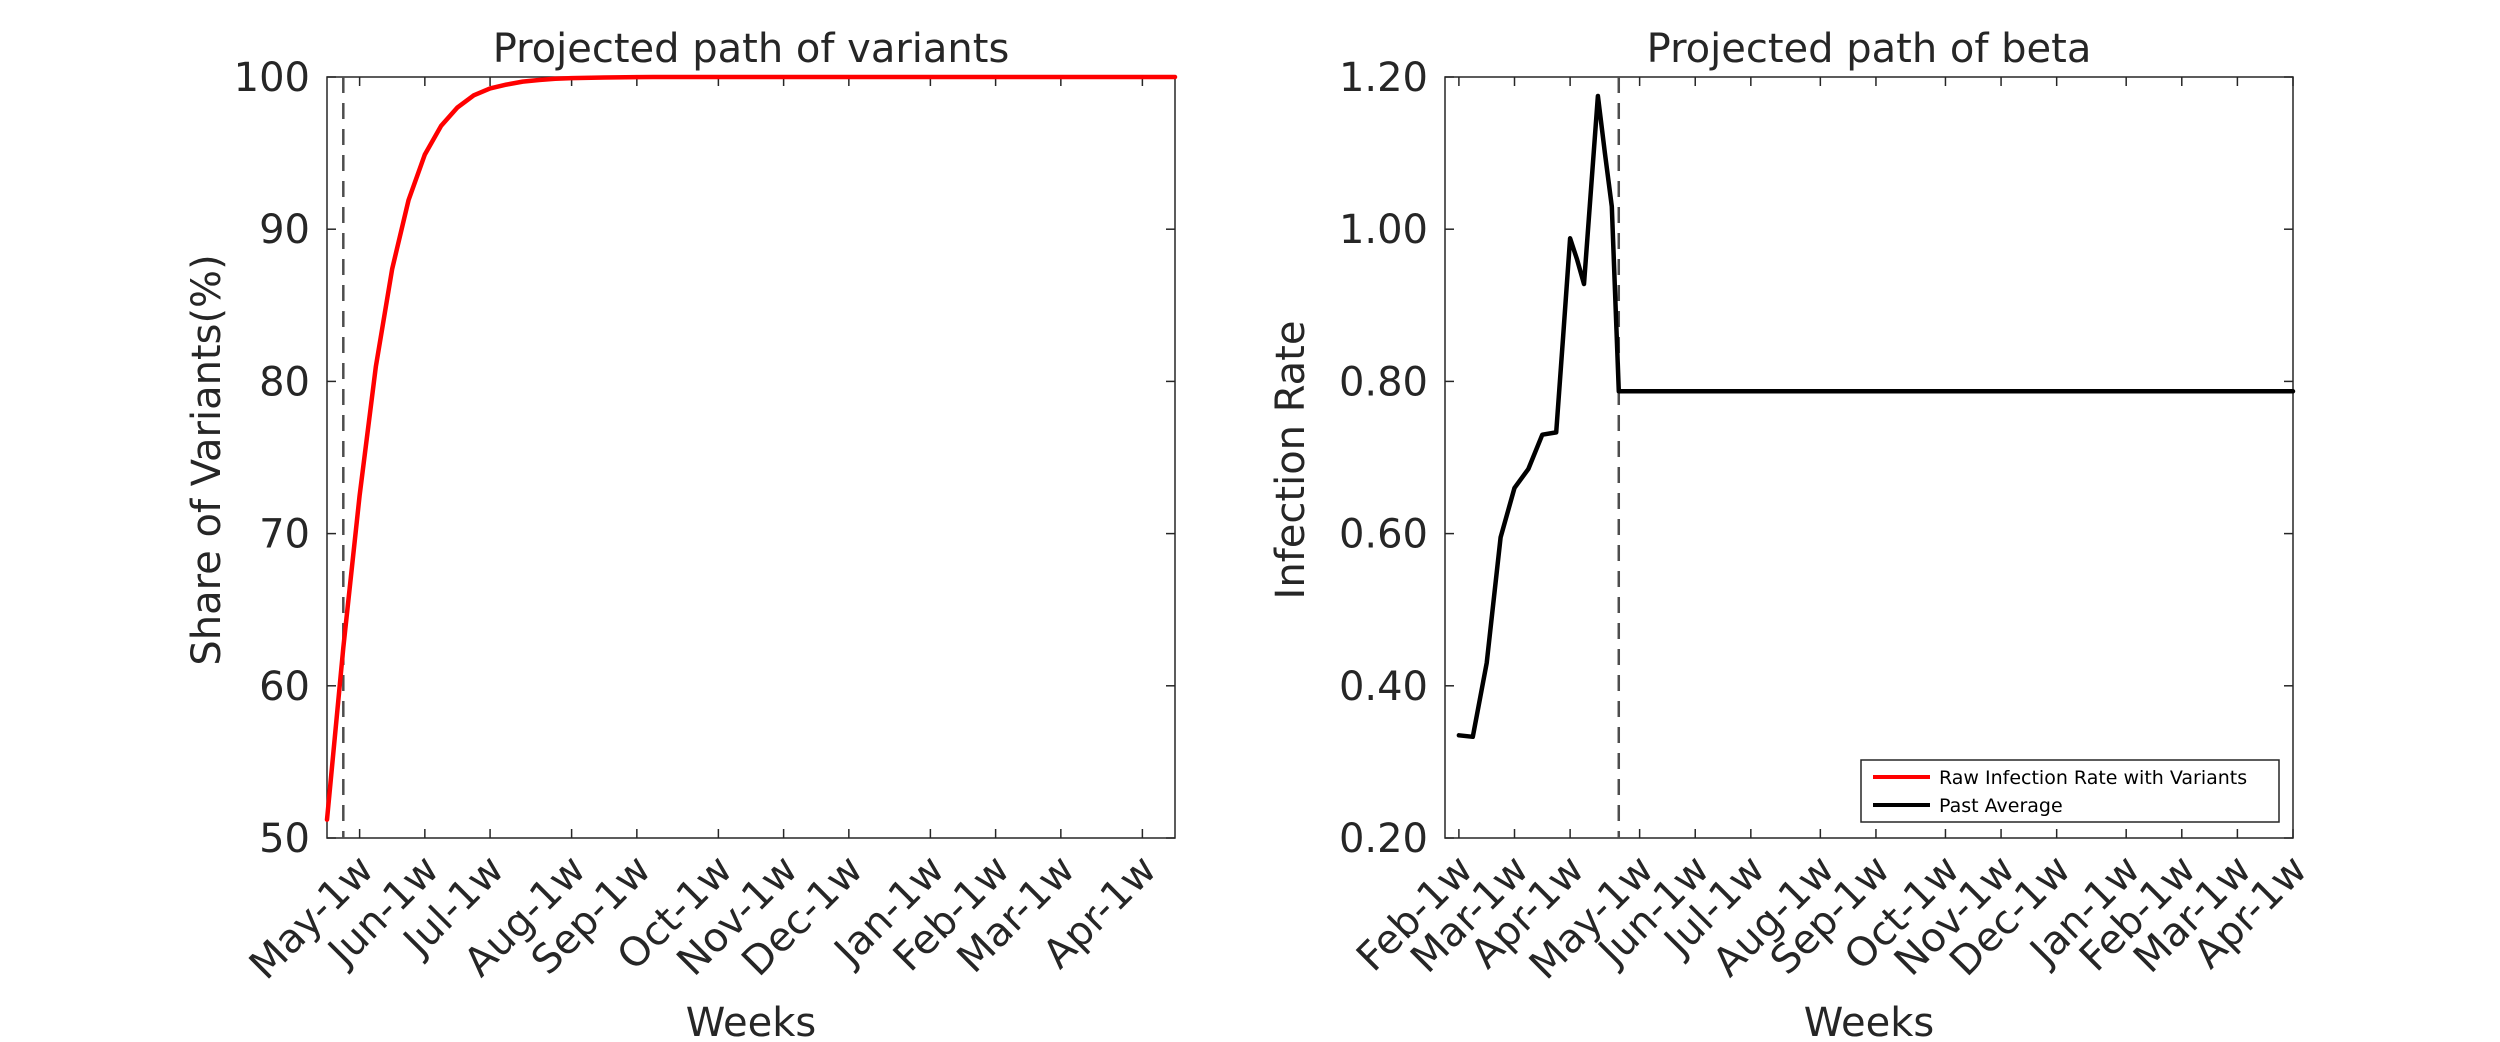 The height and width of the screenshot is (1042, 2500). Describe the element at coordinates (207, 459) in the screenshot. I see `y-axis-label: Share of Variants(%)` at that location.